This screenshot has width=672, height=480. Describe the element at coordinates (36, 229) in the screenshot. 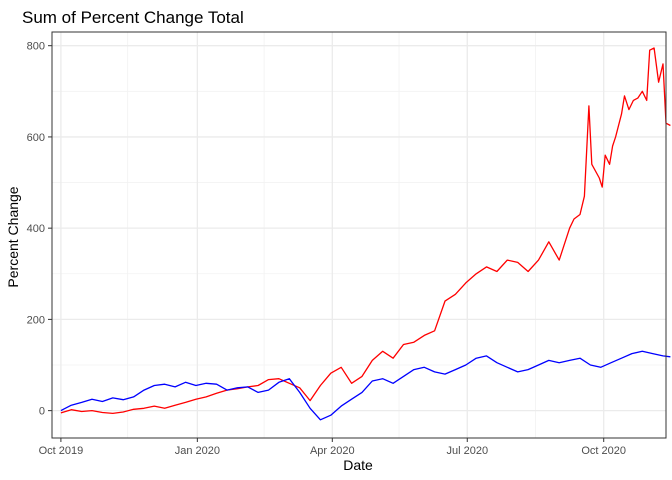

I see `y-tick-label: 400` at that location.